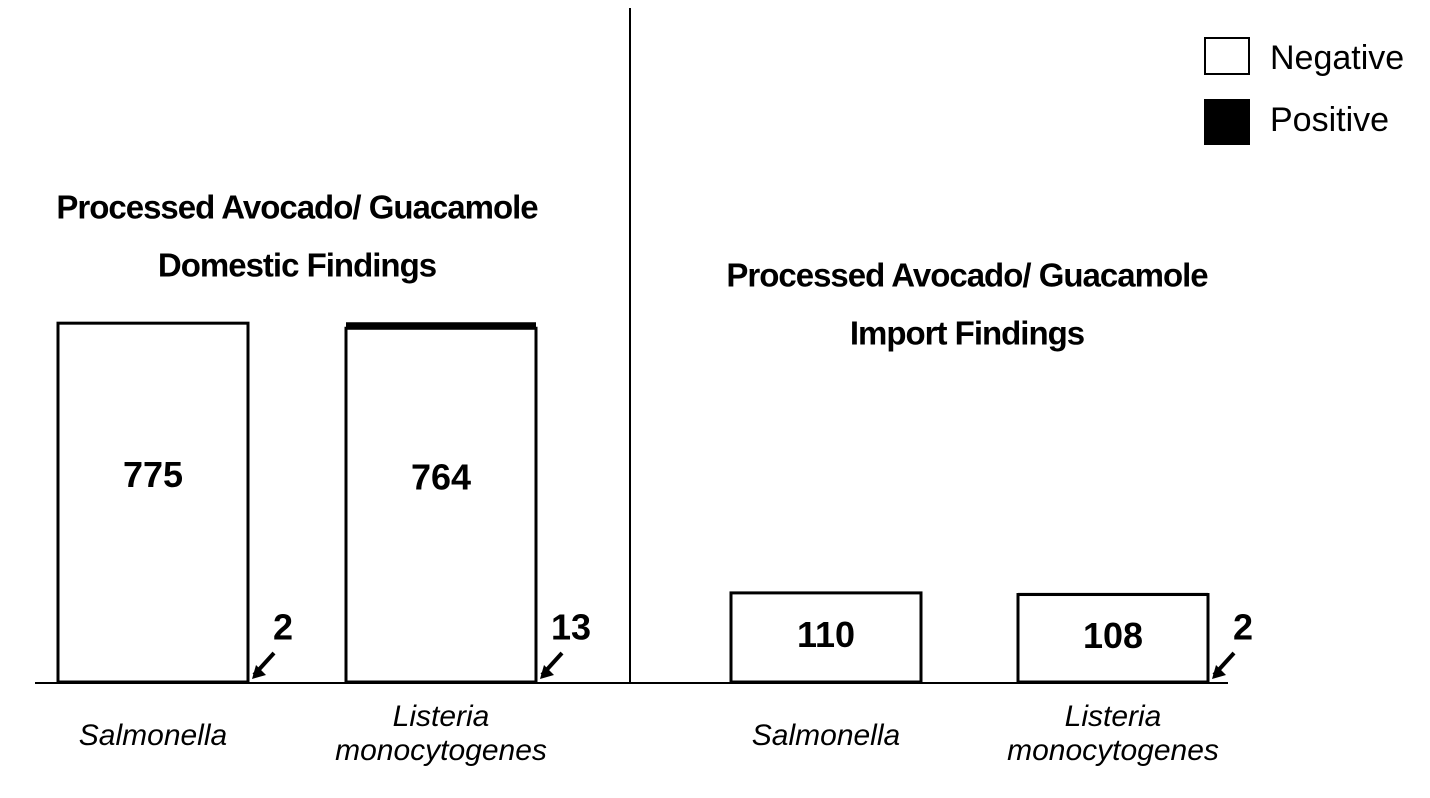 This screenshot has height=798, width=1430. What do you see at coordinates (1329, 120) in the screenshot?
I see `legend-label: Positive` at bounding box center [1329, 120].